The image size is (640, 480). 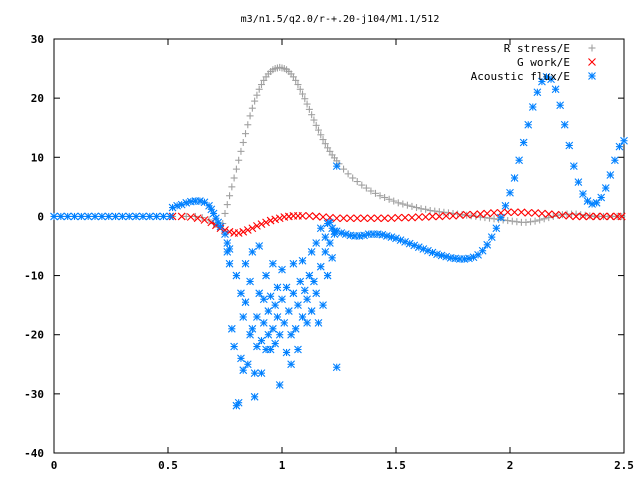 I want to click on x-tick-label: 1.5, so click(x=396, y=465).